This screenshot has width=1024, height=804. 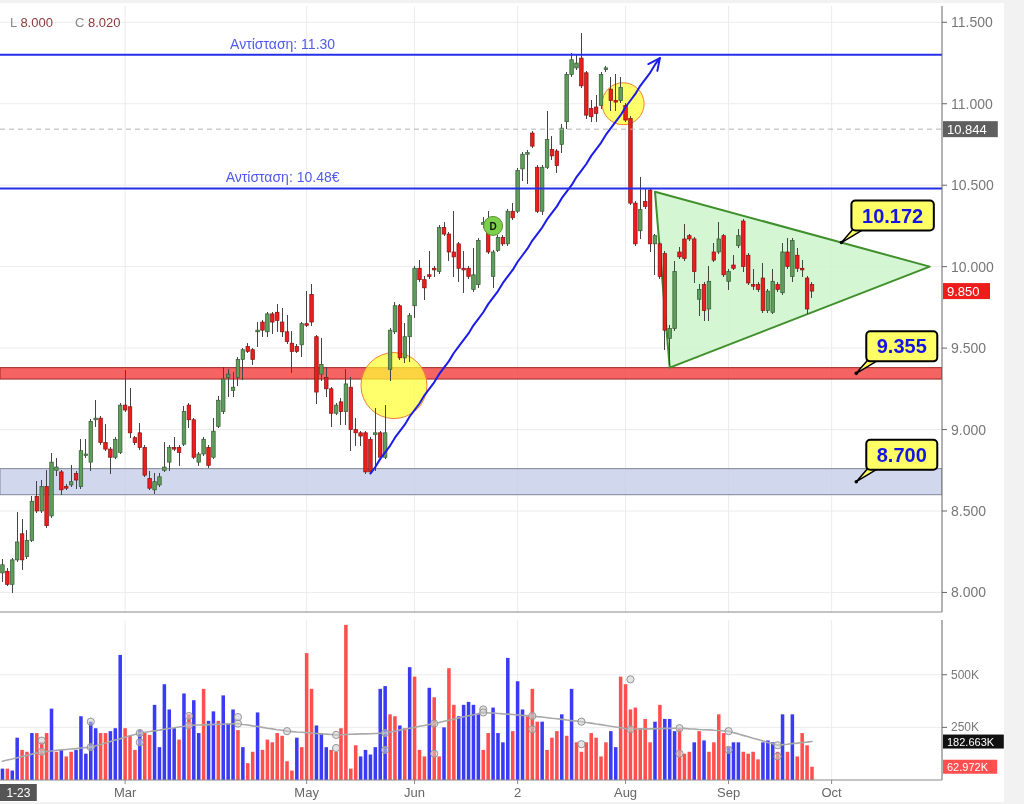 I want to click on band-label: 8.700, so click(x=901, y=454).